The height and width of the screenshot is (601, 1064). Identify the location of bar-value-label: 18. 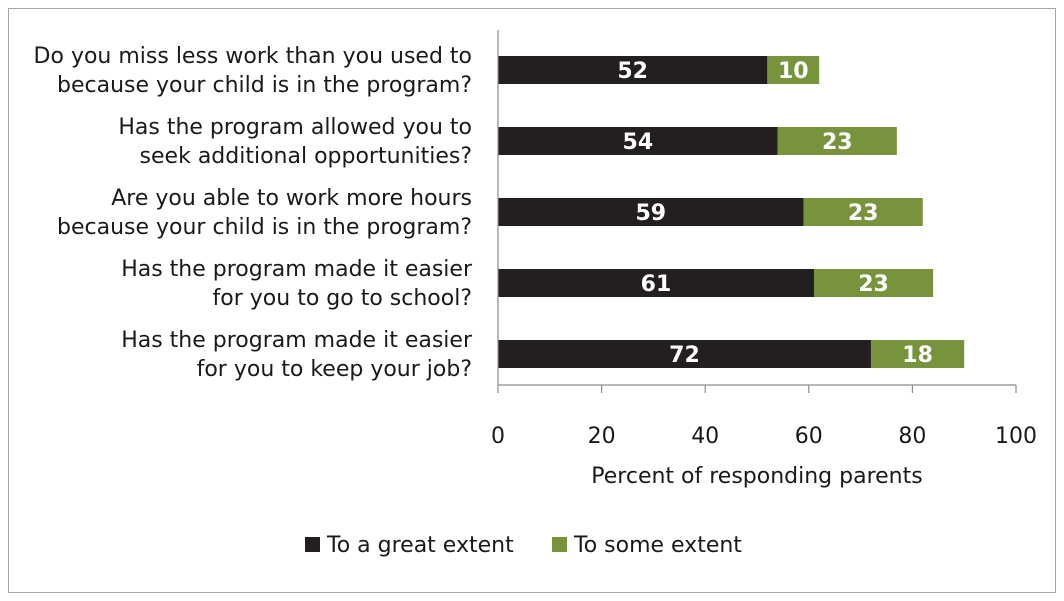
(917, 355).